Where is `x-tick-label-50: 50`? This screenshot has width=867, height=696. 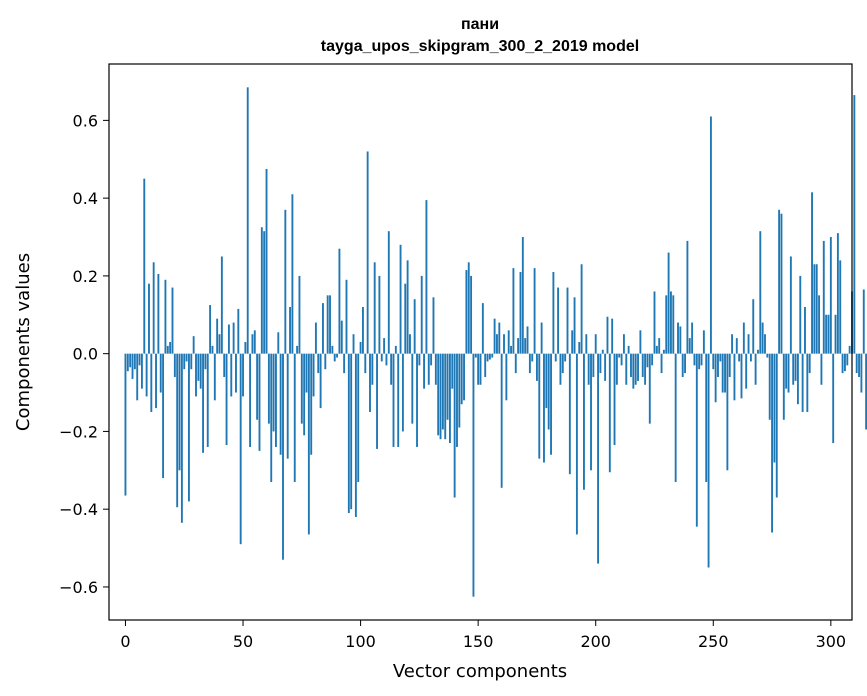
x-tick-label-50: 50 is located at coordinates (243, 641).